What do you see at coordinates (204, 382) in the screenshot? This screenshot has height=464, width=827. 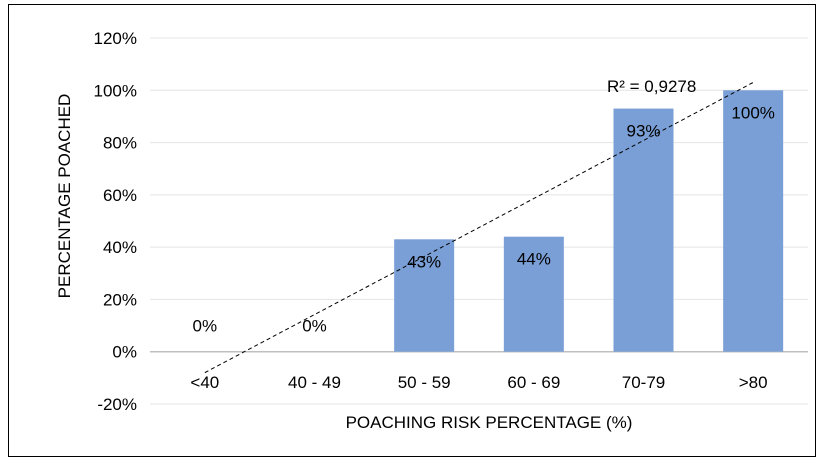 I see `x-tick-label: <40` at bounding box center [204, 382].